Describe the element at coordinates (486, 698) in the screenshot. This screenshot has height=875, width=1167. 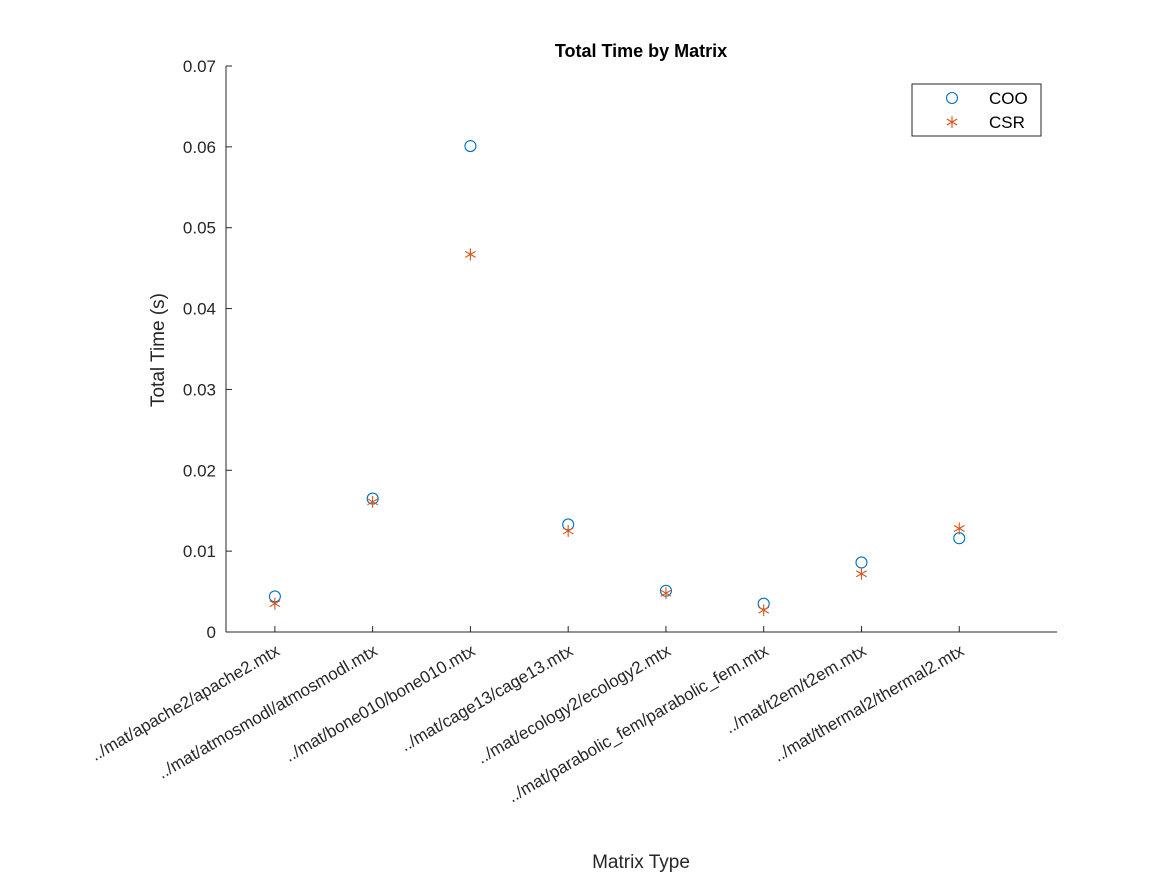
I see `x-tick-label: ../mat/cage13/cage13.mtx` at that location.